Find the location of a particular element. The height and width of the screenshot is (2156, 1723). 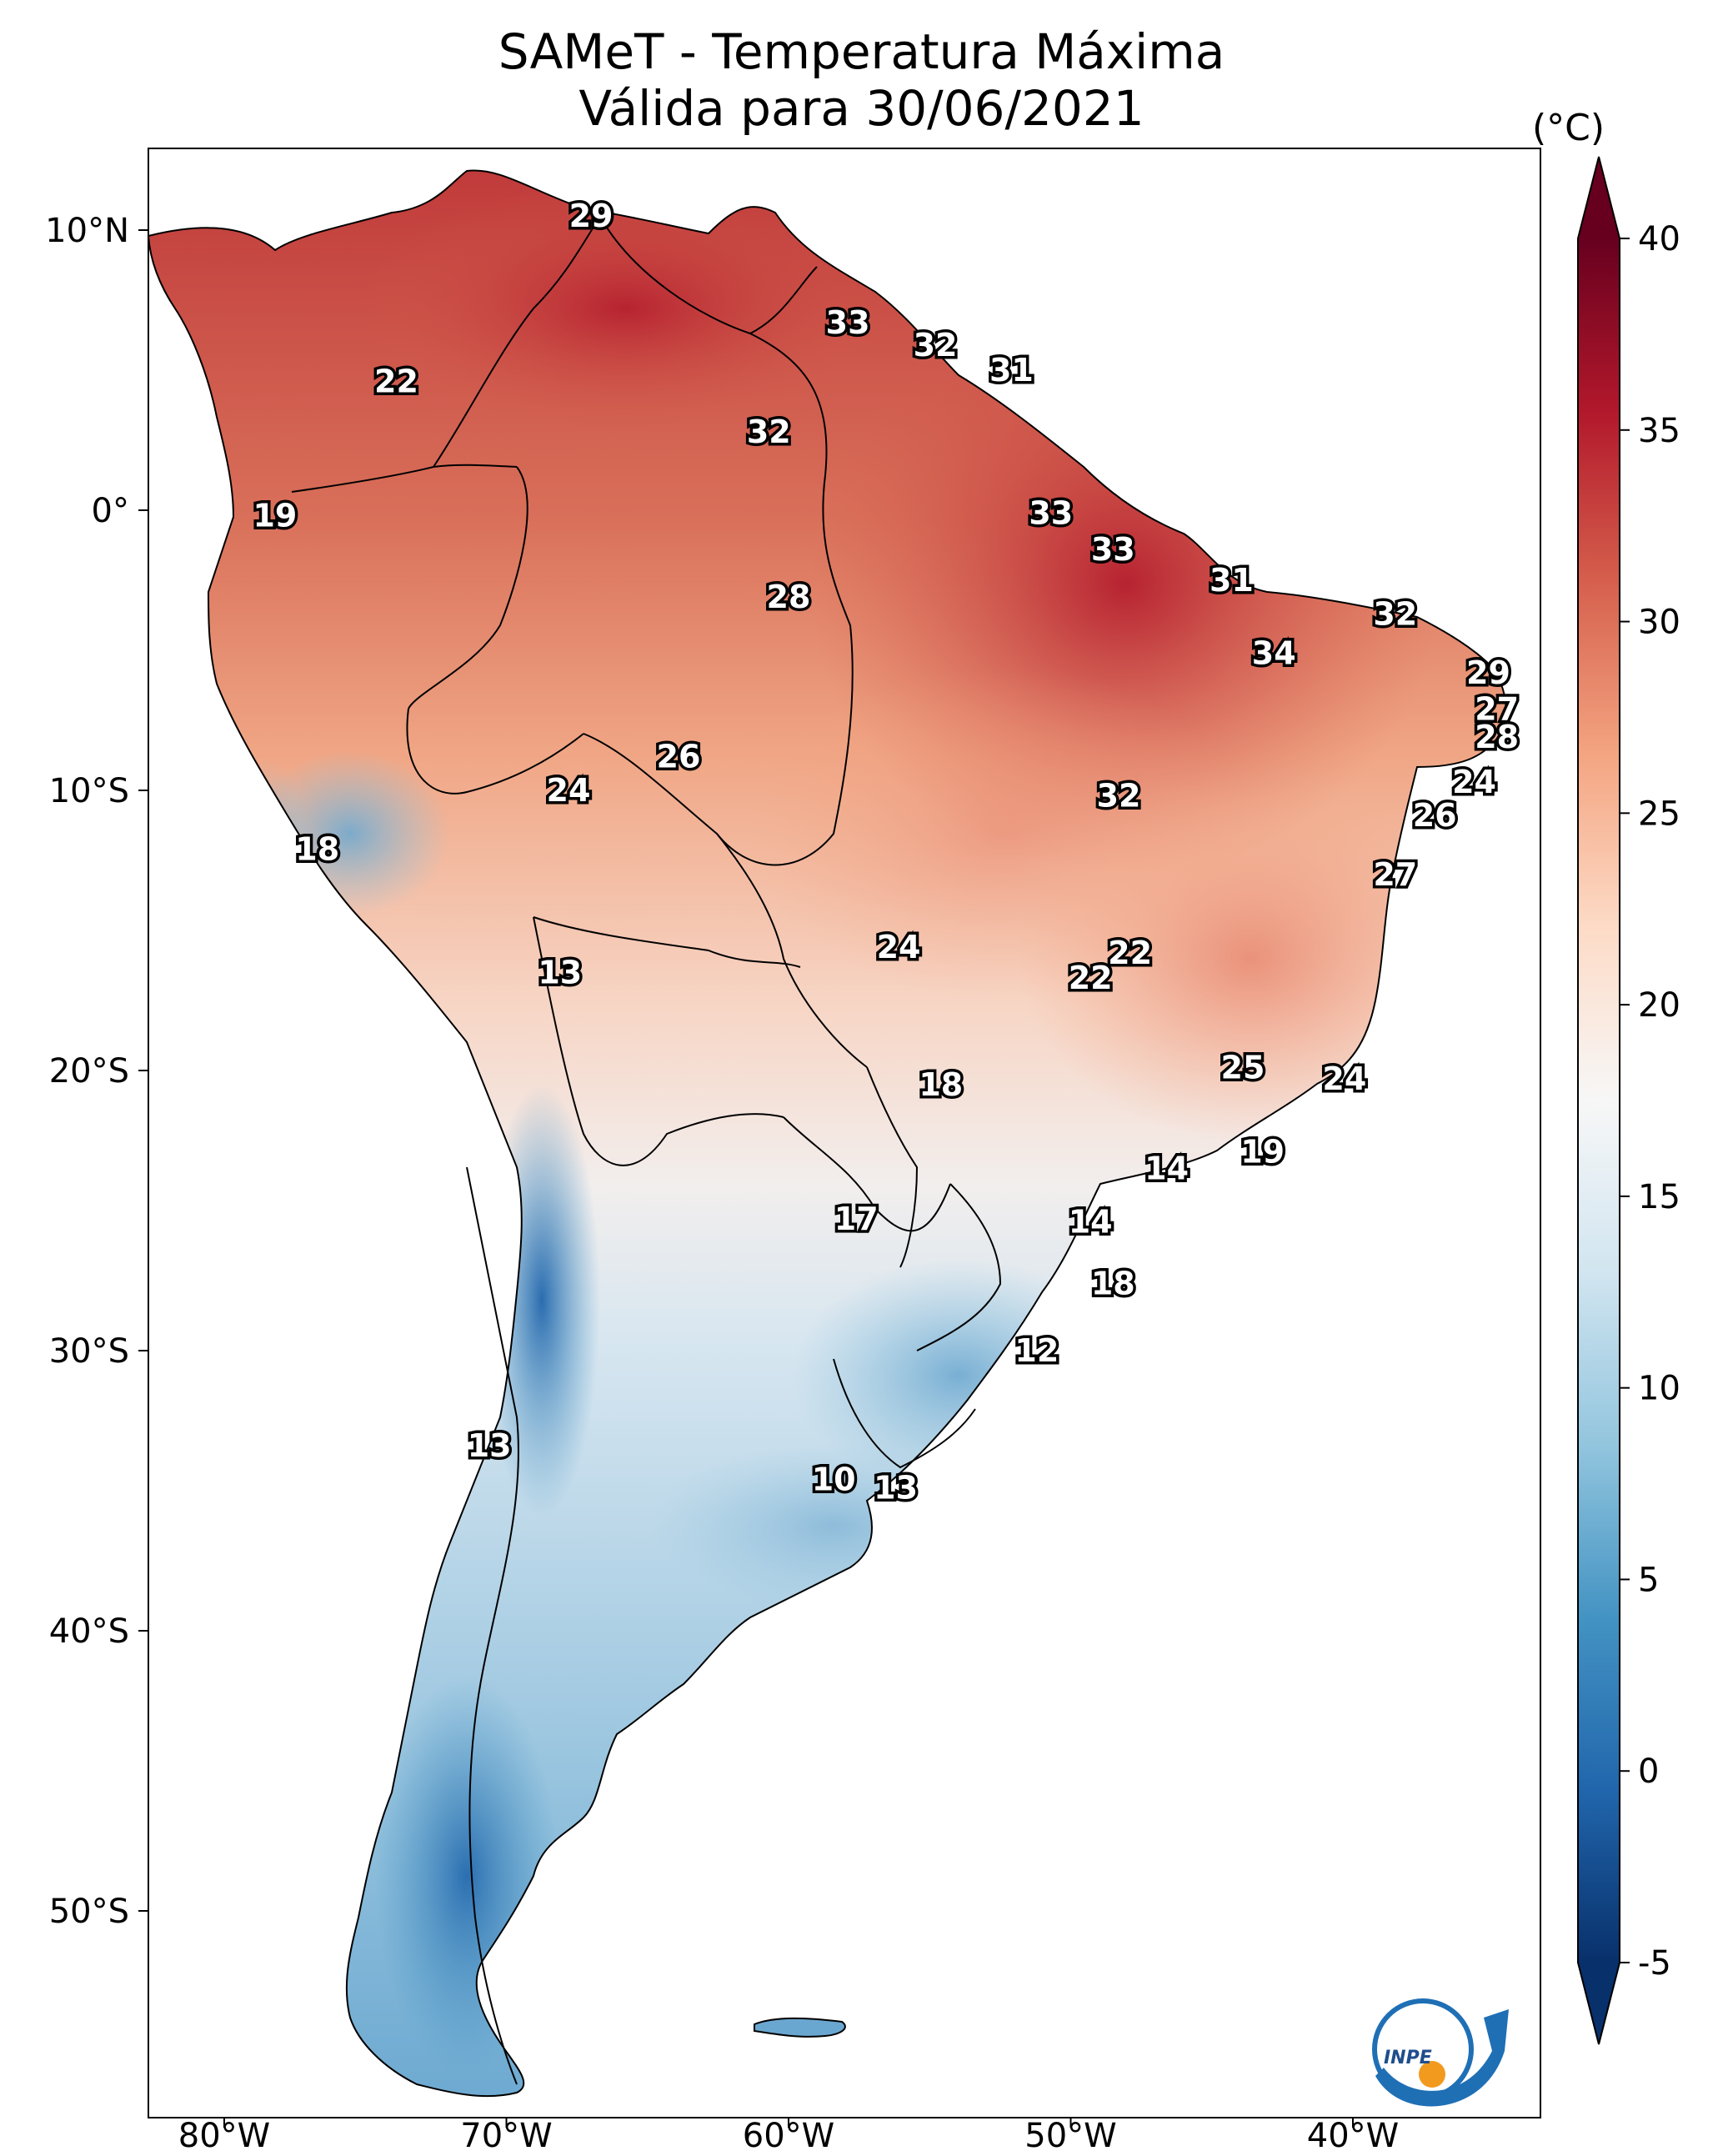

colorbar-tick-label: 5 is located at coordinates (1648, 1580).